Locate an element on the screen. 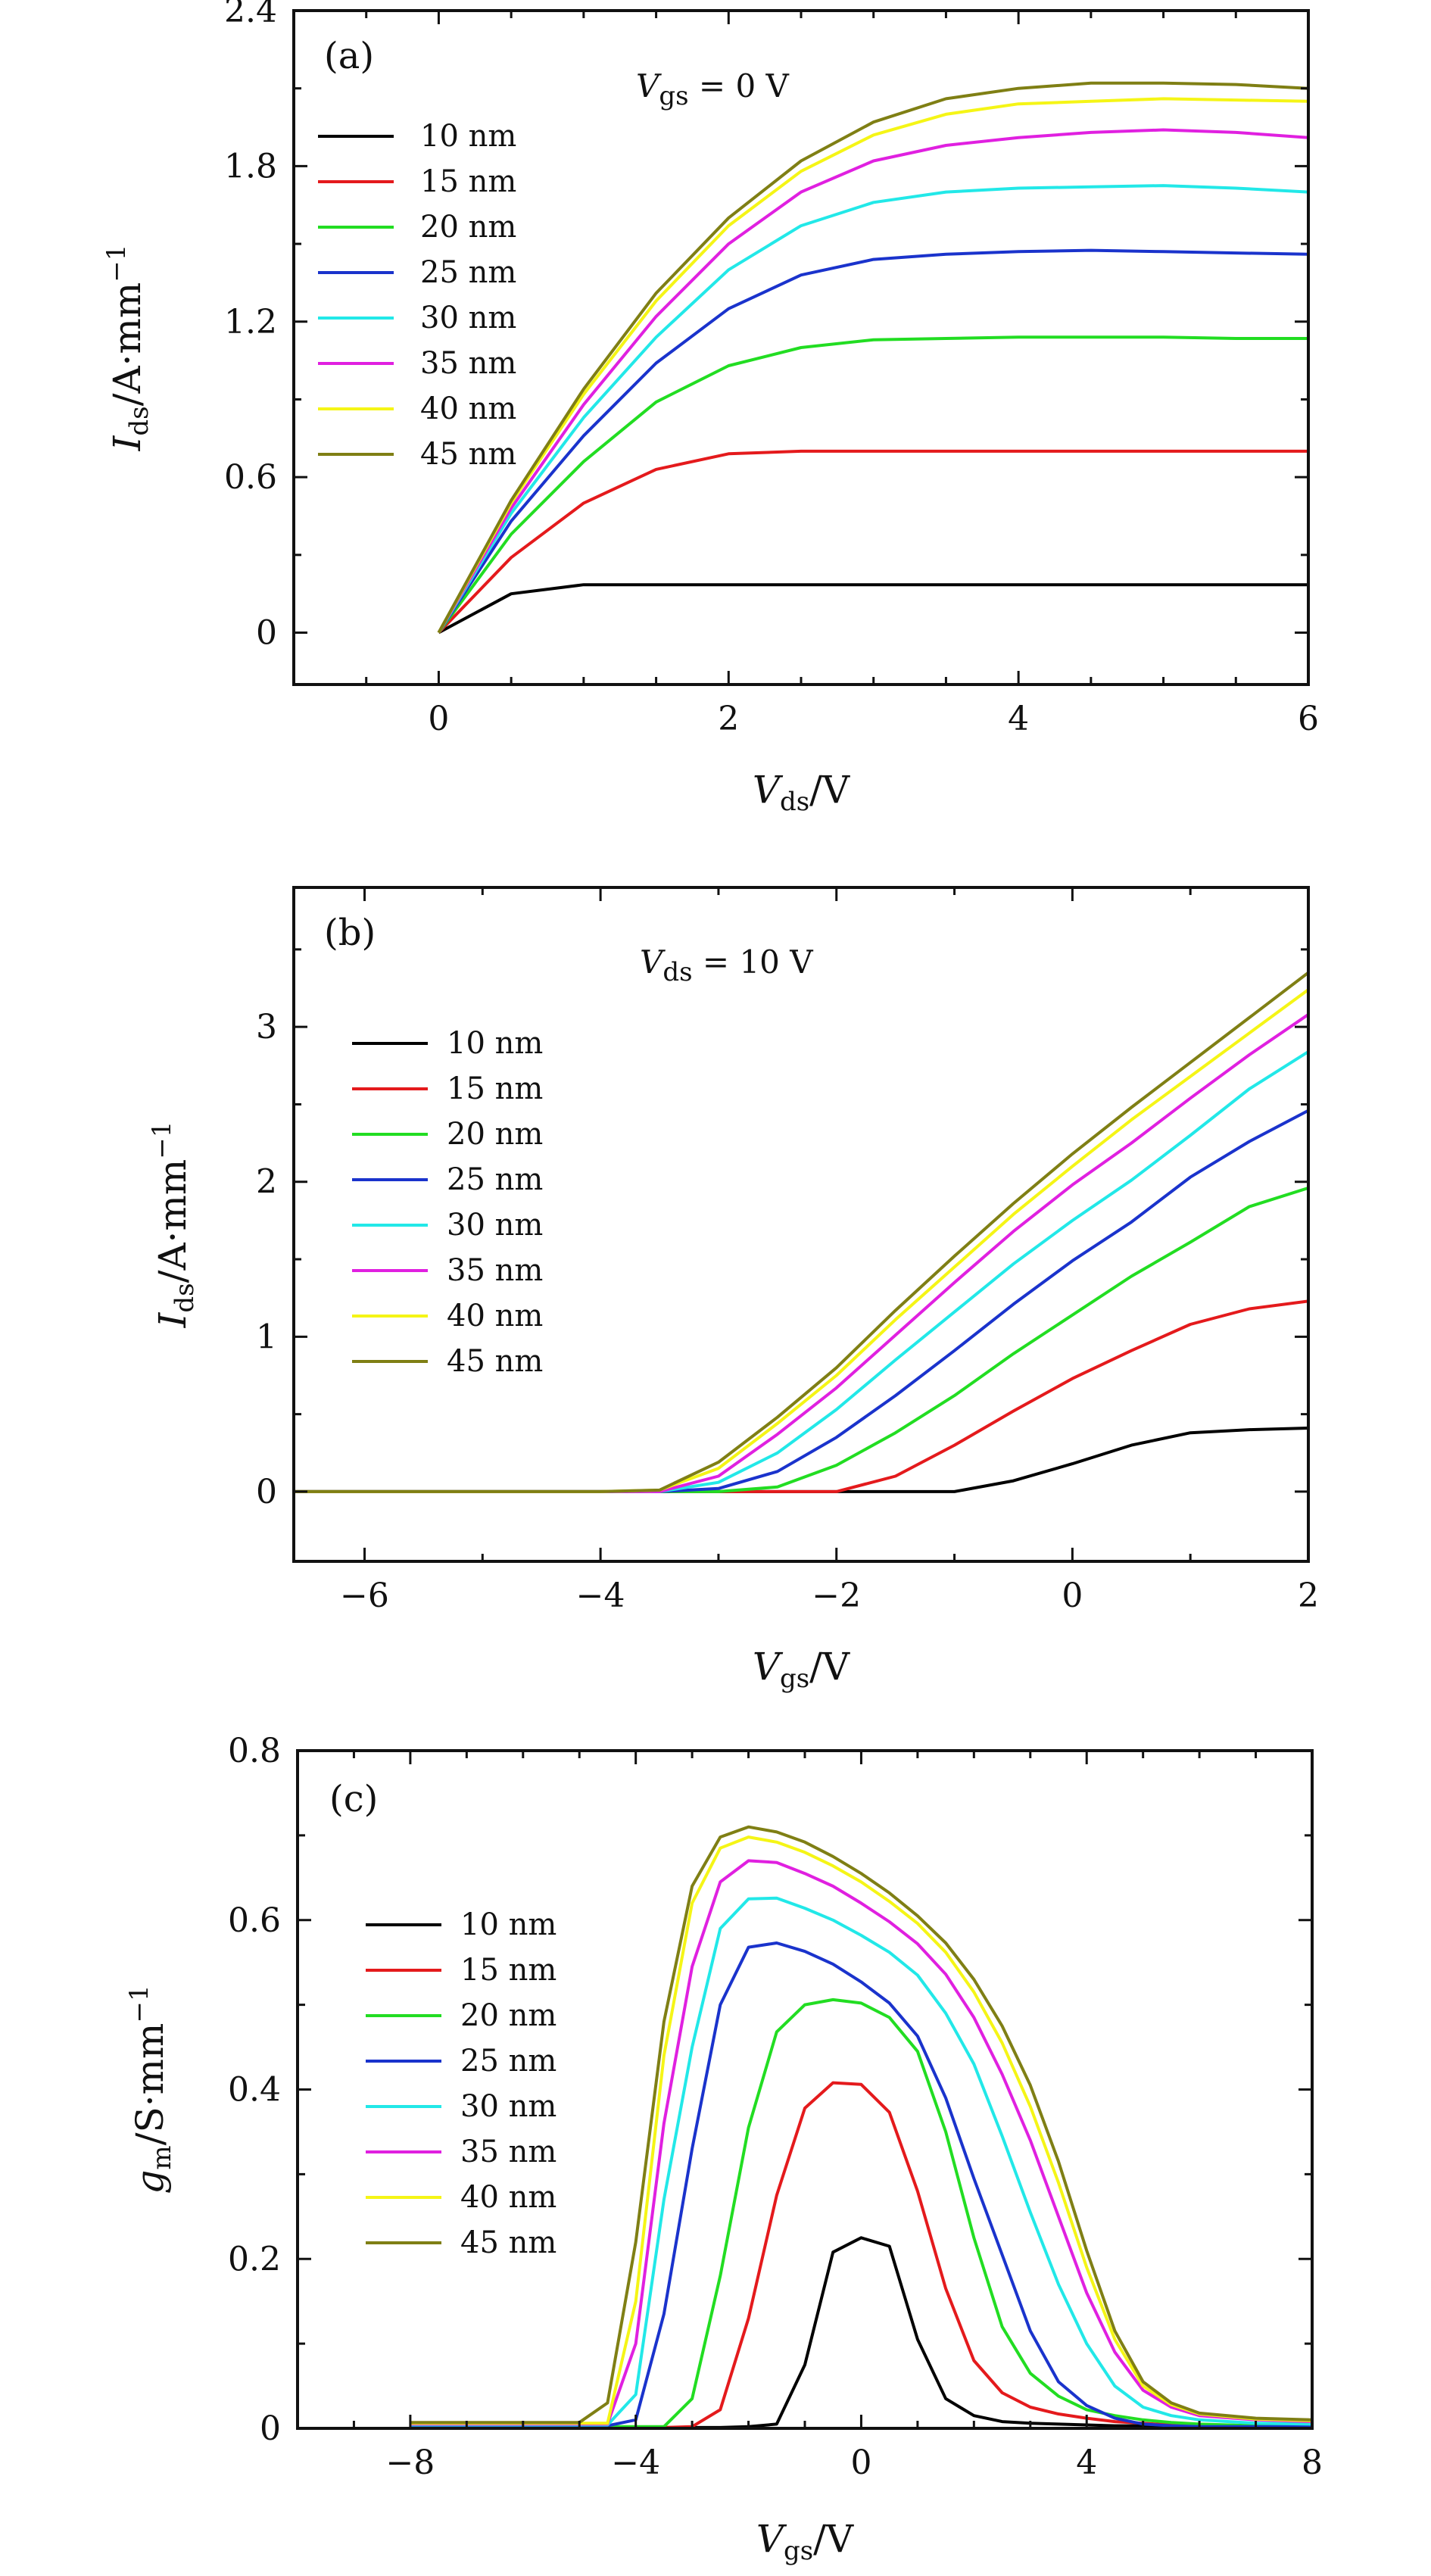 This screenshot has width=1431, height=2576. x-tick-label: −8 is located at coordinates (410, 2462).